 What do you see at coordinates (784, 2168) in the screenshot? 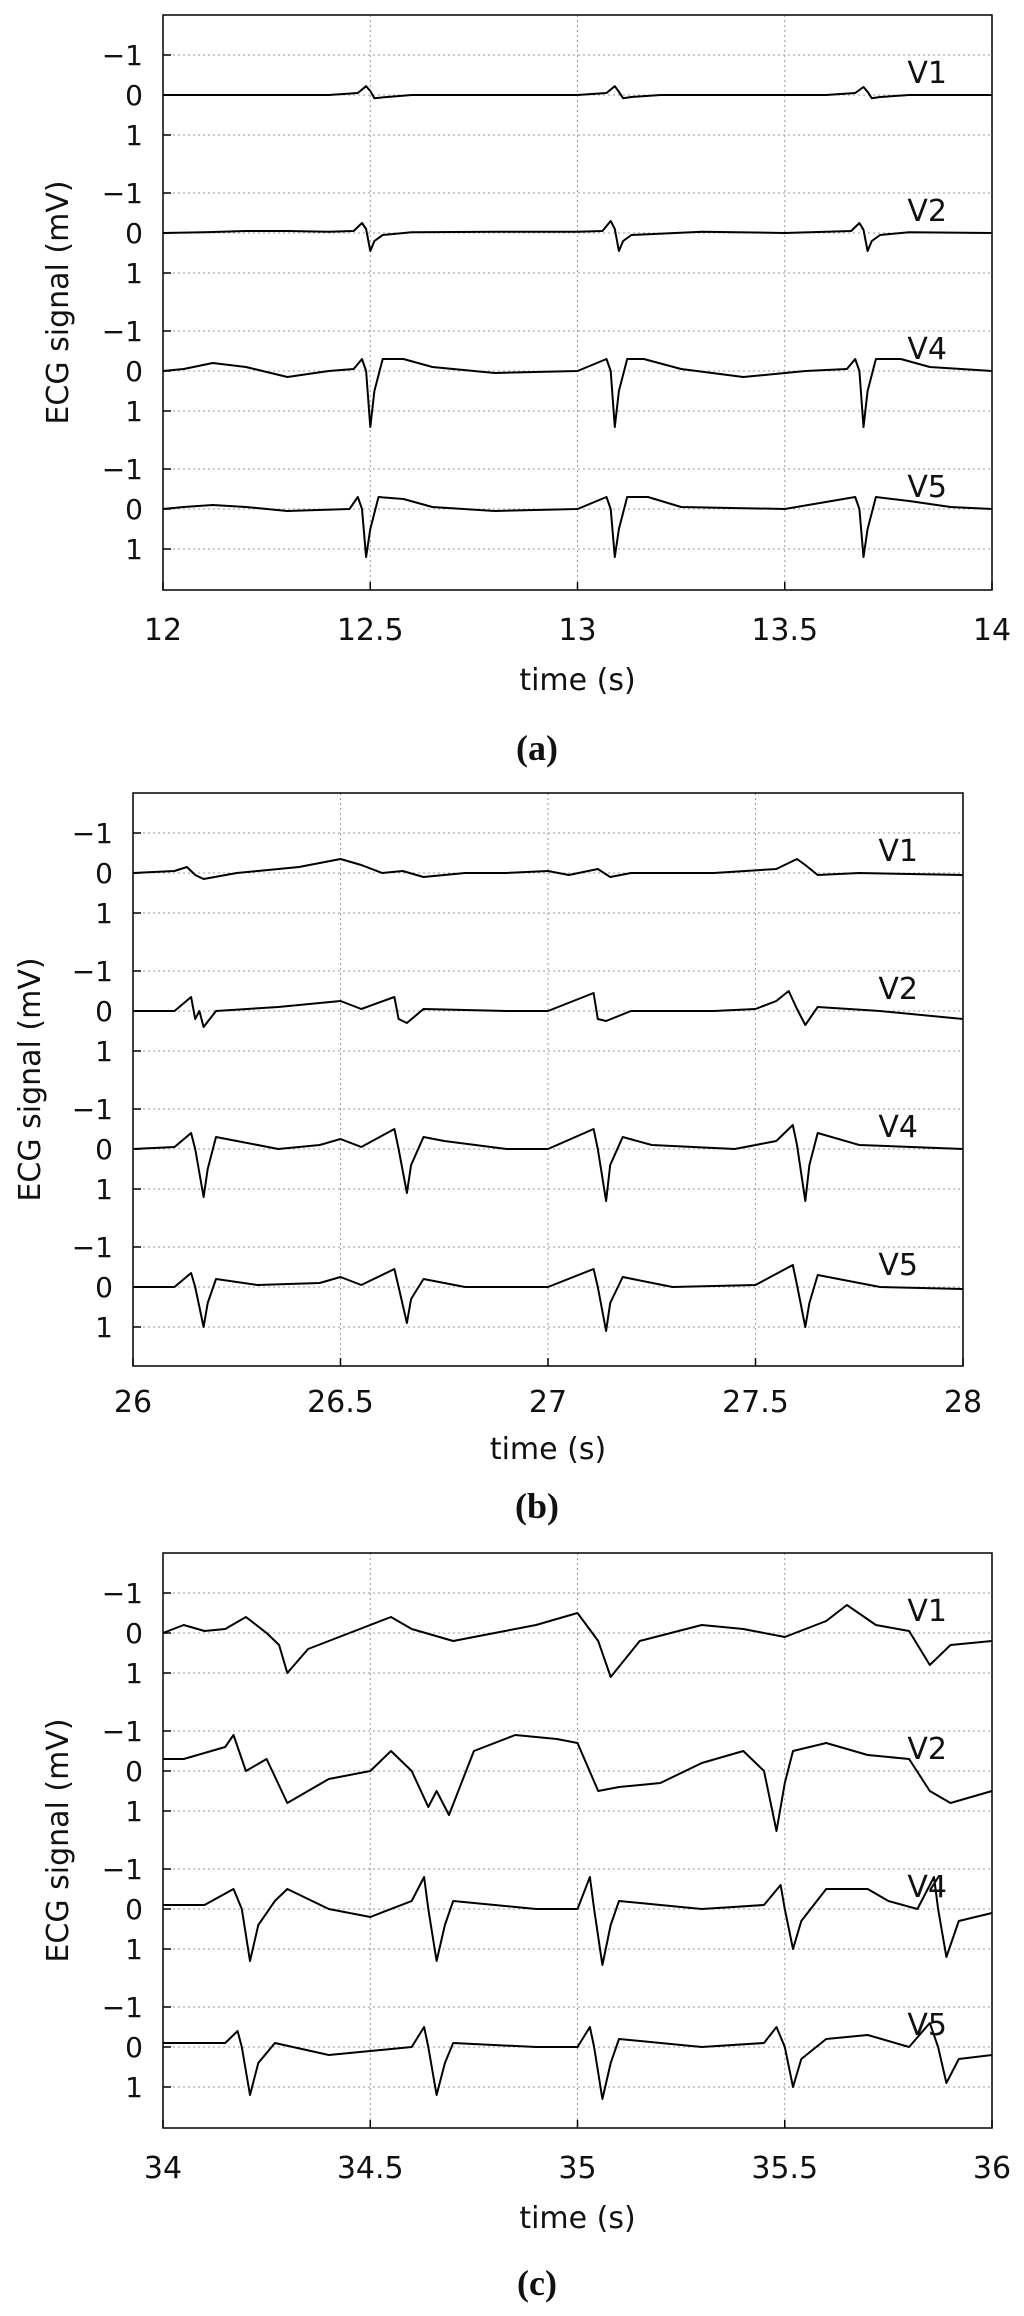
I see `x-tick-label: 35.5` at bounding box center [784, 2168].